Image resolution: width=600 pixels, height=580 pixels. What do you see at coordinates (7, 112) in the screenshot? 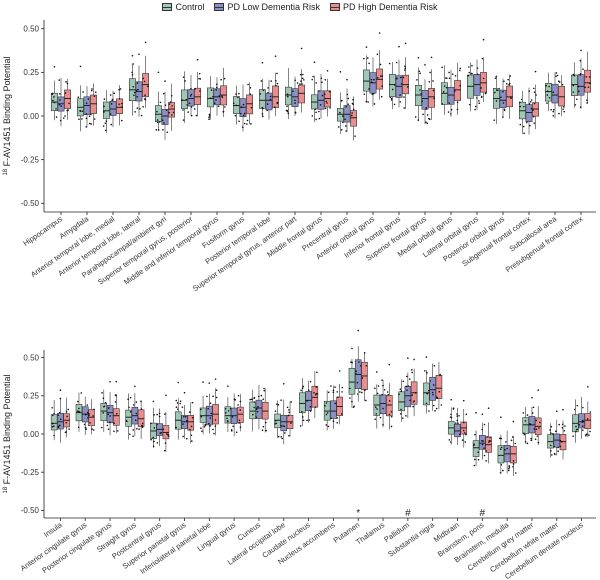
I see `y-axis-label-text: F-AV1451 Binding Potential` at bounding box center [7, 112].